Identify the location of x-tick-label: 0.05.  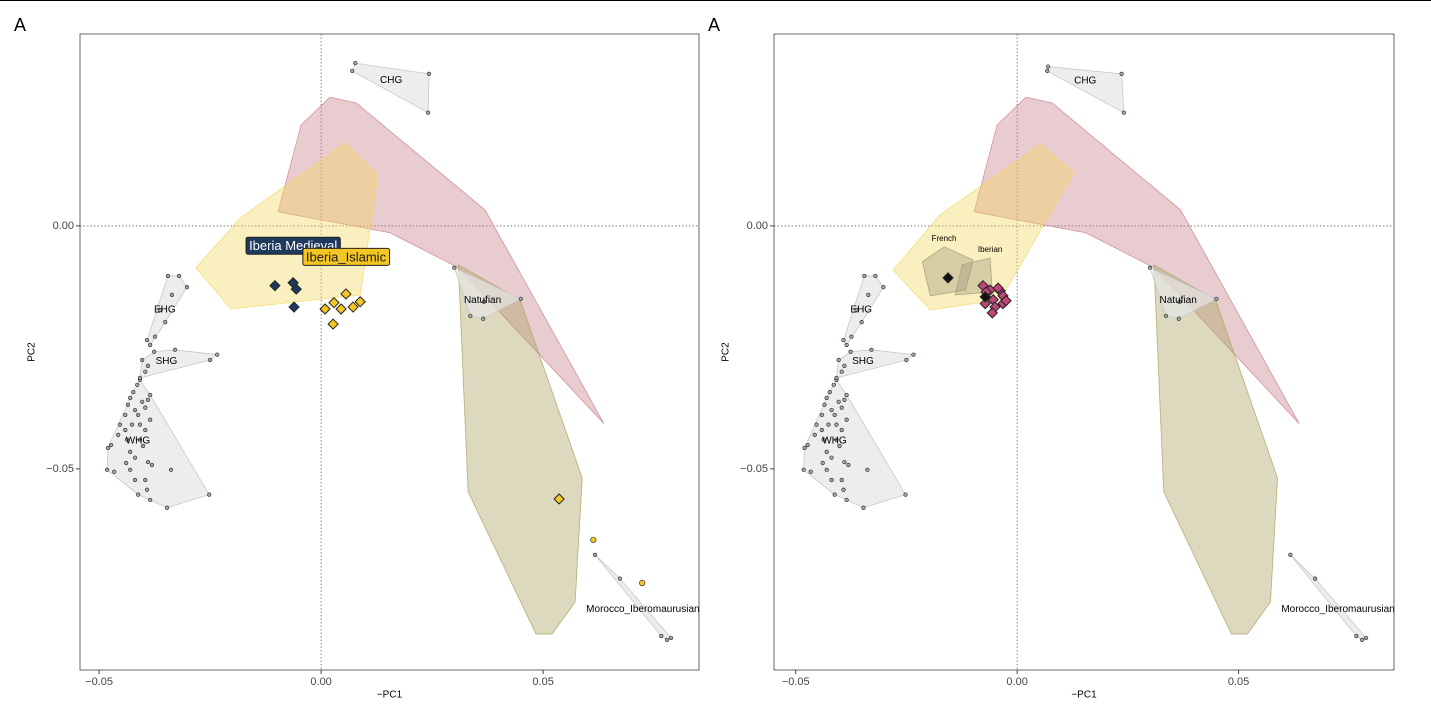
(1238, 682).